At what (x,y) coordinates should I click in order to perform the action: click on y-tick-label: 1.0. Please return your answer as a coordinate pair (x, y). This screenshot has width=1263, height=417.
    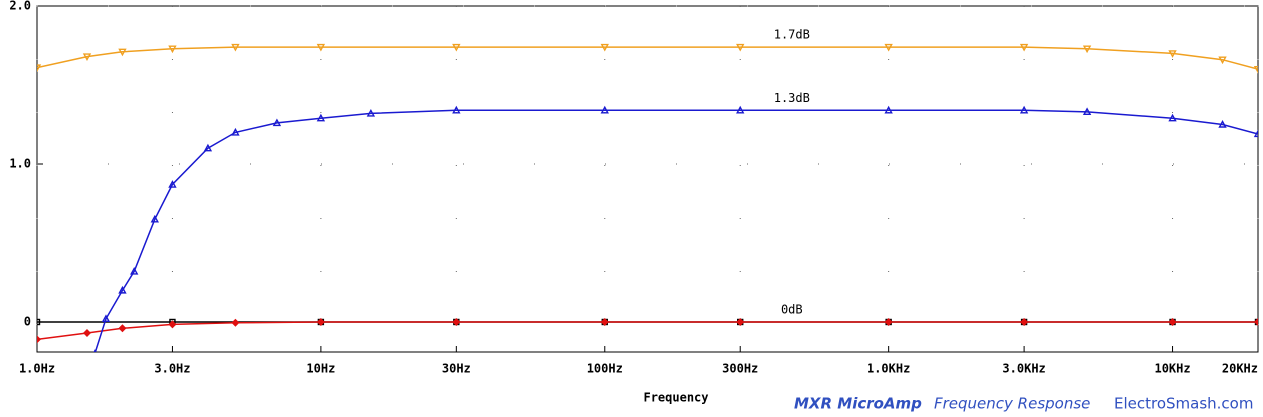
    Looking at the image, I should click on (20, 163).